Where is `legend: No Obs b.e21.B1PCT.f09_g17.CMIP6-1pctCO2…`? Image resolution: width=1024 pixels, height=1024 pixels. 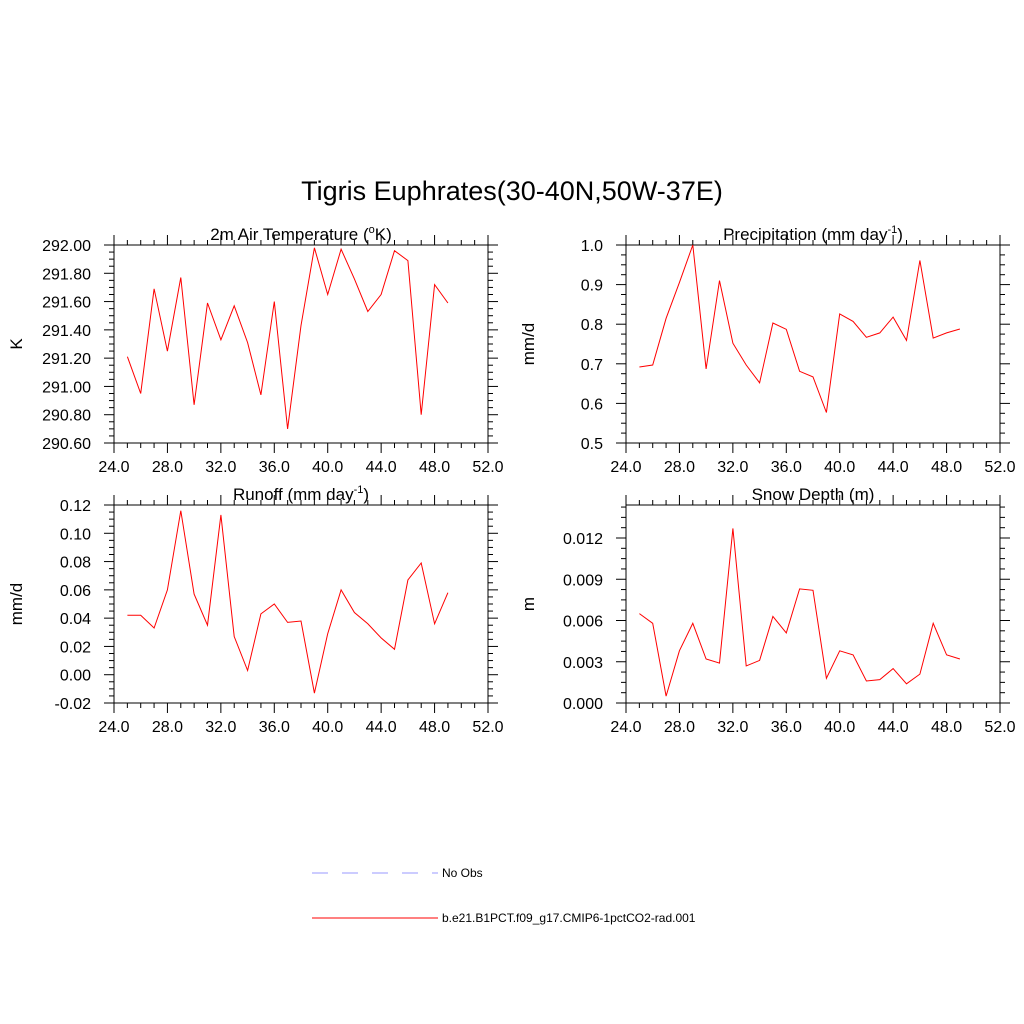
legend: No Obs b.e21.B1PCT.f09_g17.CMIP6-1pctCO2… is located at coordinates (504, 895).